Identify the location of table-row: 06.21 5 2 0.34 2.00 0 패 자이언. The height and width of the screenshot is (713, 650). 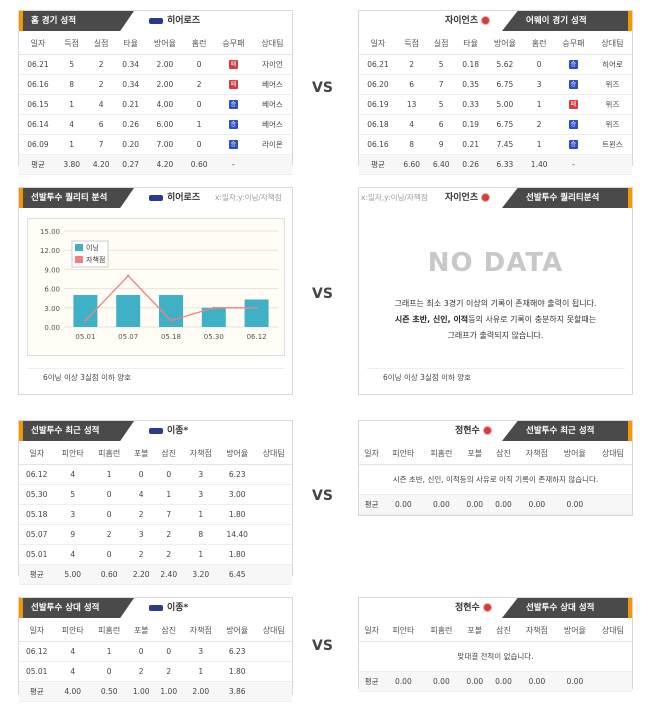
(155, 64).